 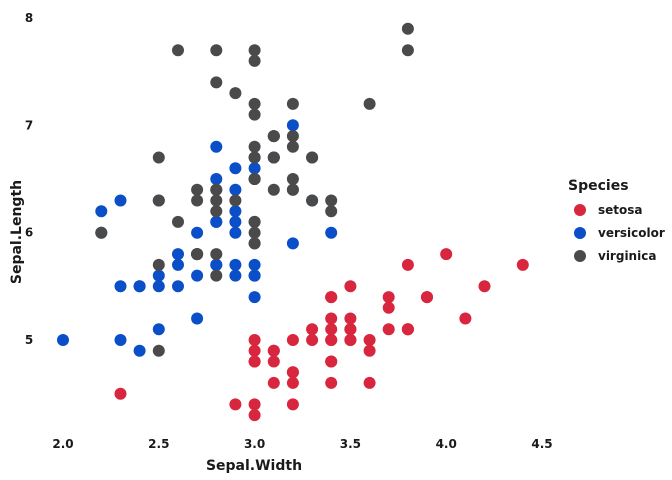 What do you see at coordinates (29, 125) in the screenshot?
I see `y-tick-label: 7` at bounding box center [29, 125].